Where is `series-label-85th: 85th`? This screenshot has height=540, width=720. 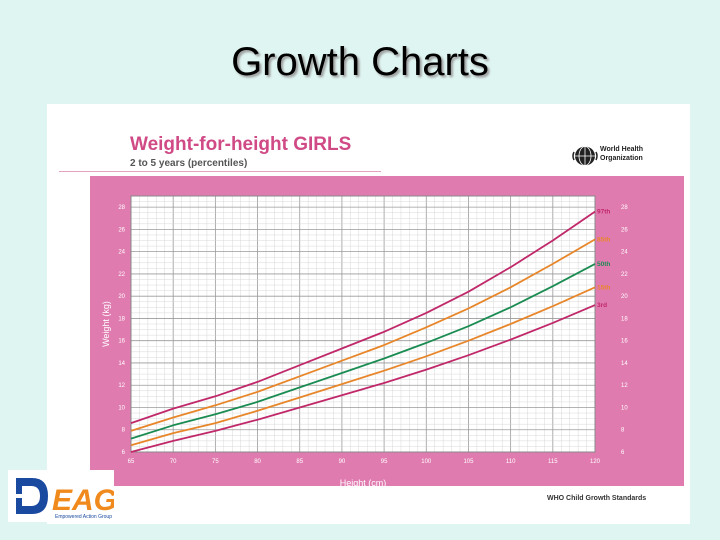 series-label-85th: 85th is located at coordinates (603, 239).